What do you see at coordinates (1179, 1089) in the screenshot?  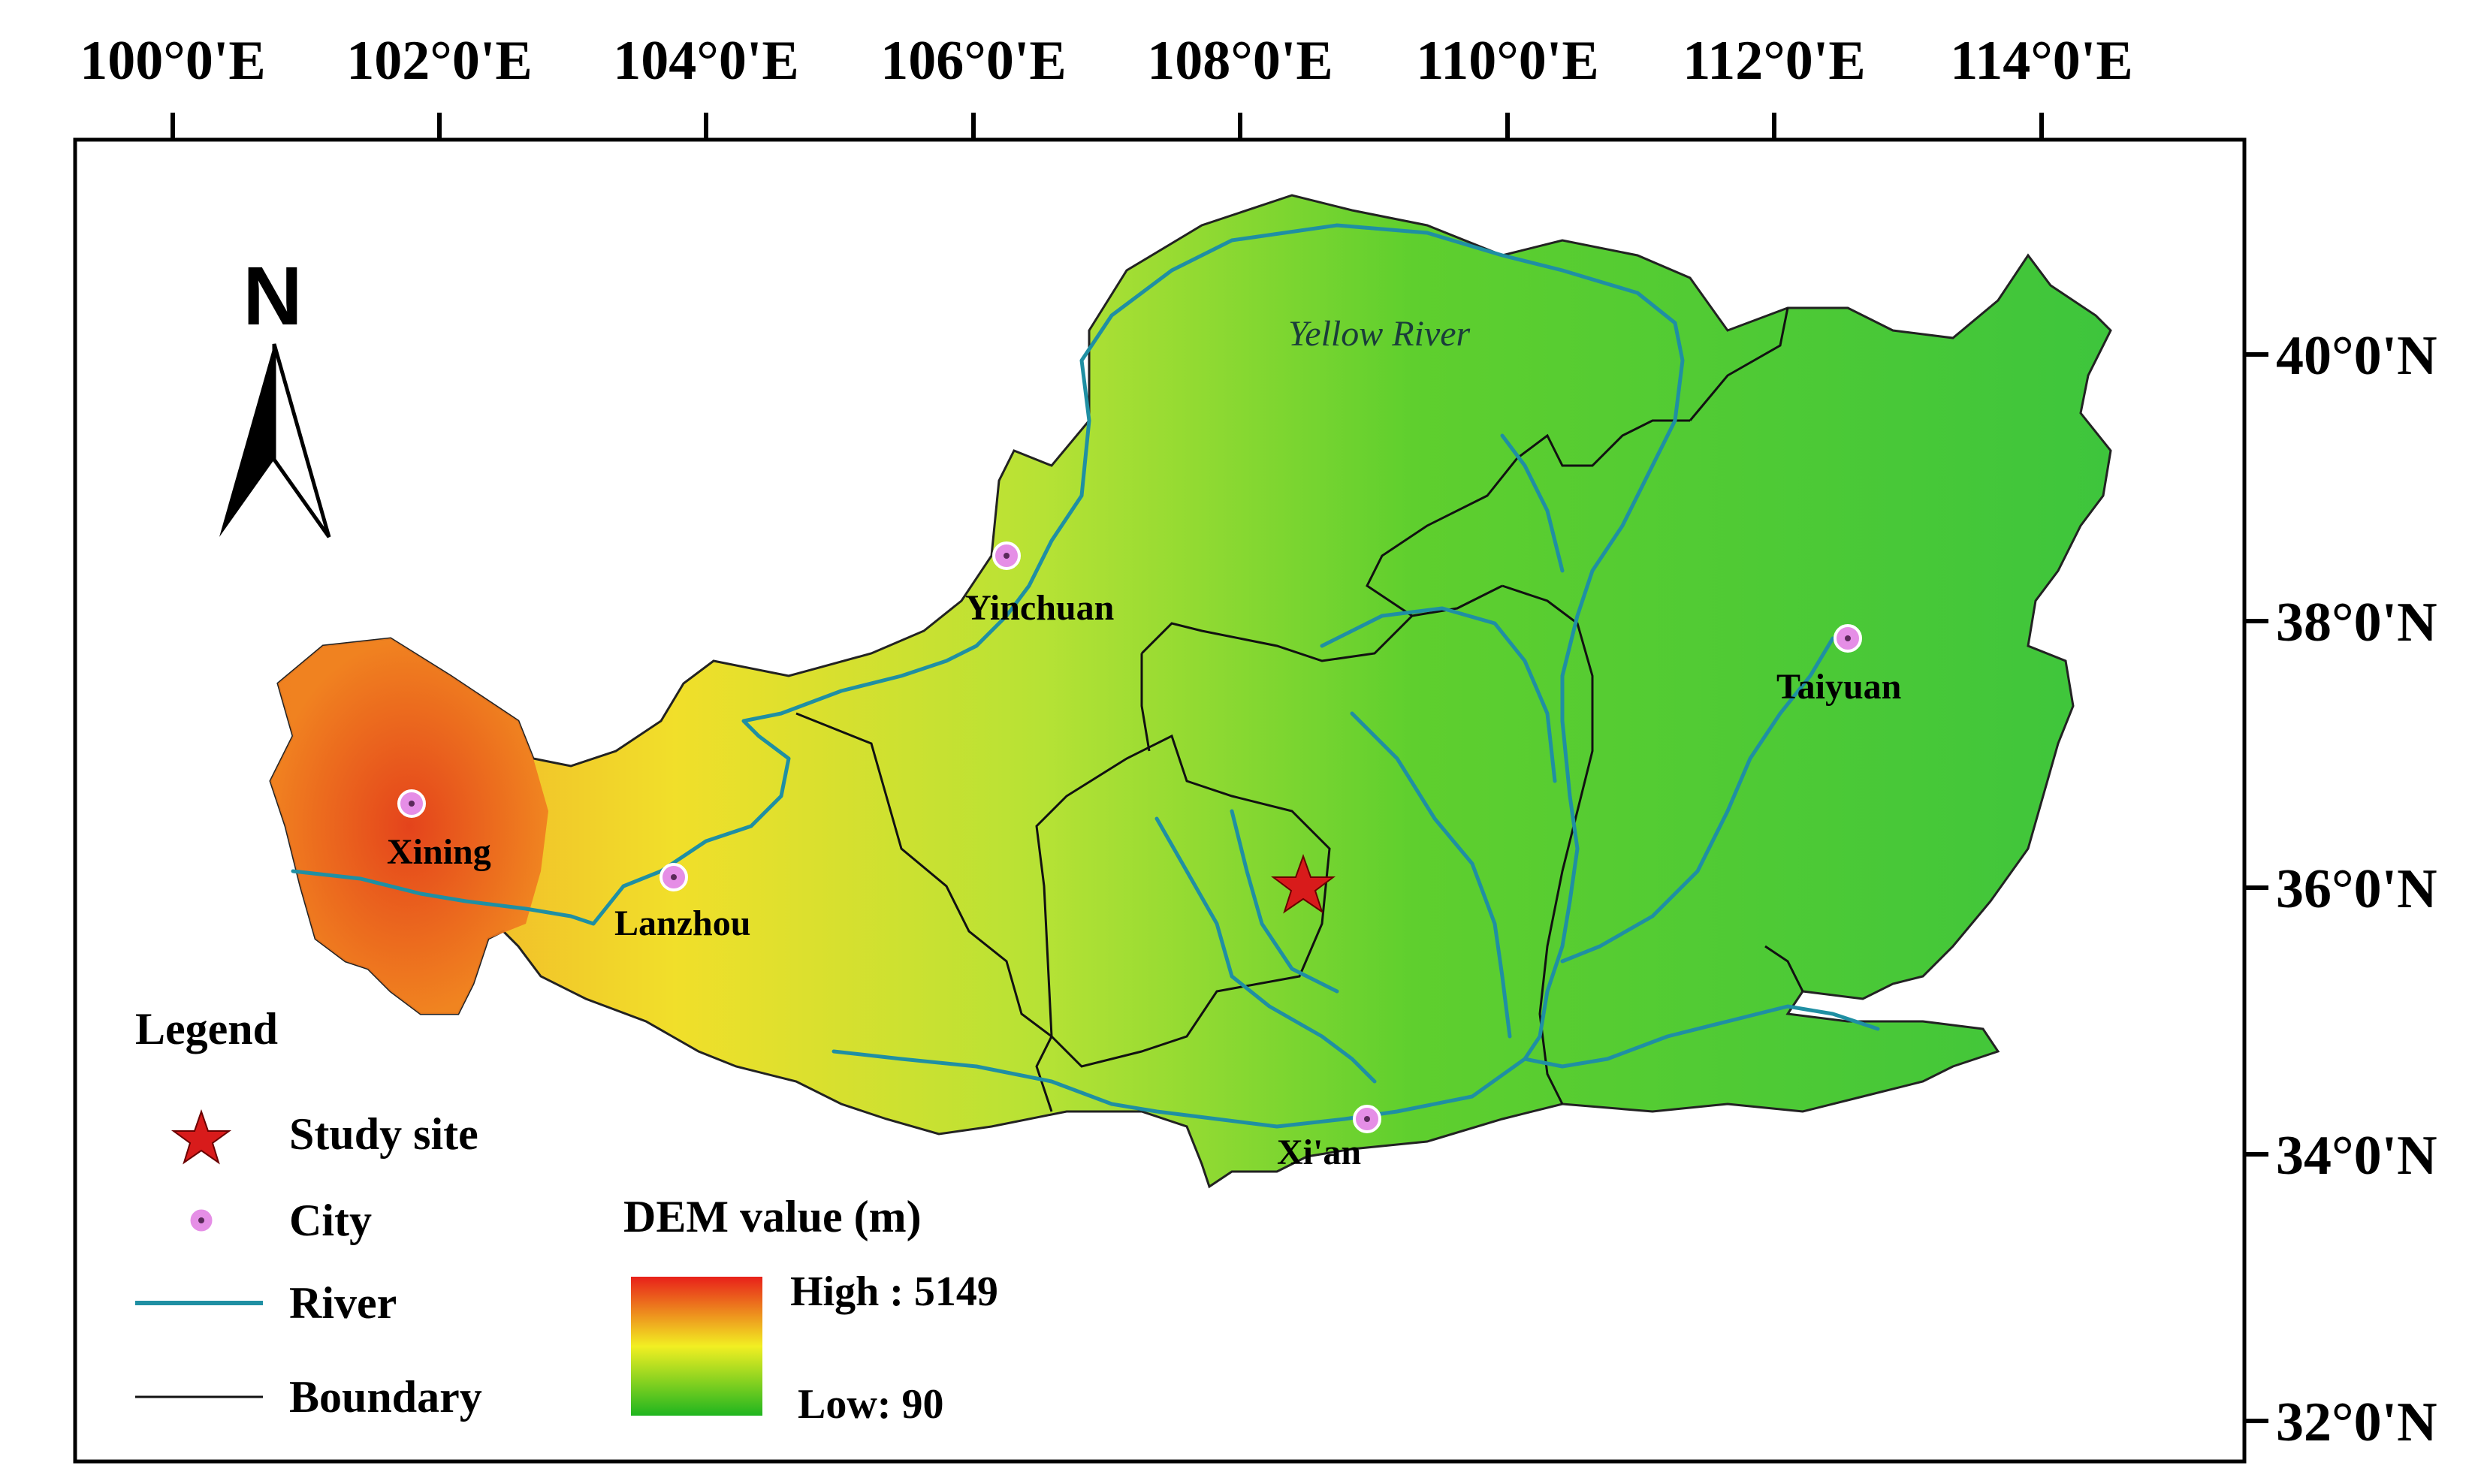 I see `wei-river` at bounding box center [1179, 1089].